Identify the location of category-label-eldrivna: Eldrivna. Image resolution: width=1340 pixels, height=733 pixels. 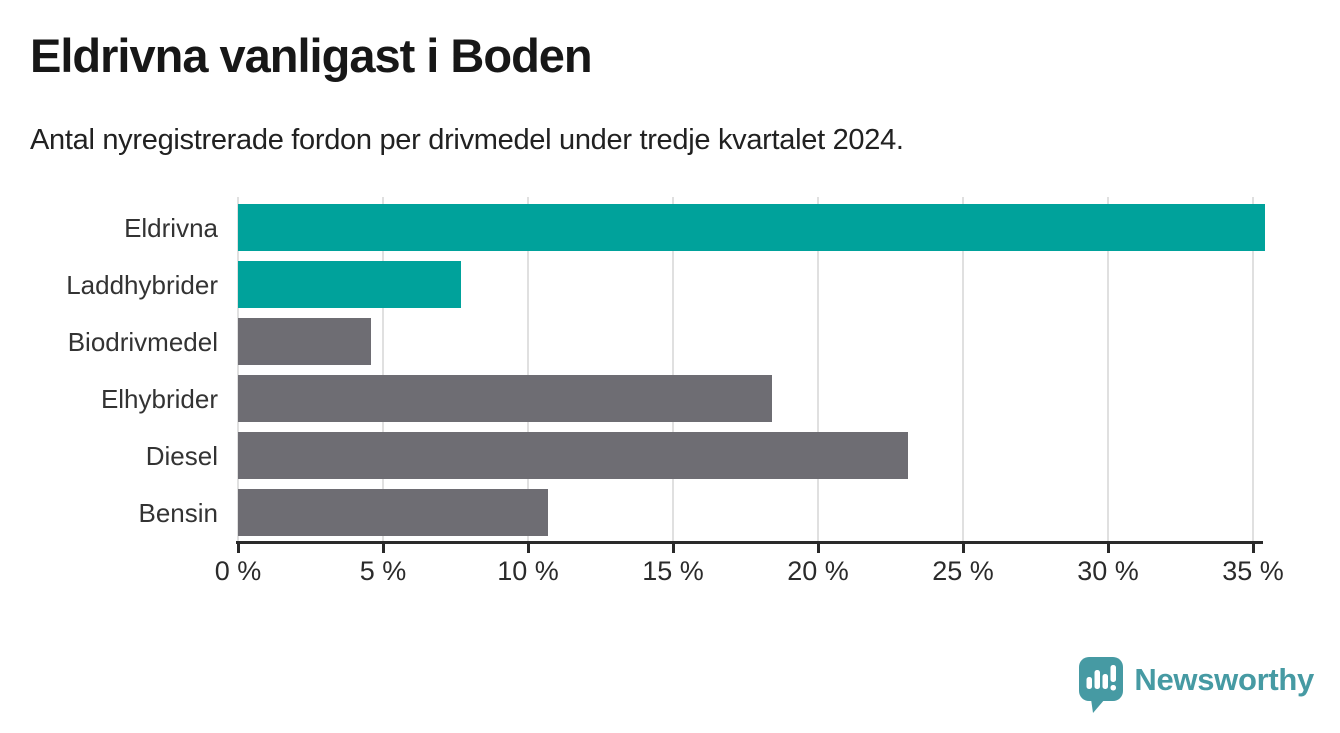
(171, 227).